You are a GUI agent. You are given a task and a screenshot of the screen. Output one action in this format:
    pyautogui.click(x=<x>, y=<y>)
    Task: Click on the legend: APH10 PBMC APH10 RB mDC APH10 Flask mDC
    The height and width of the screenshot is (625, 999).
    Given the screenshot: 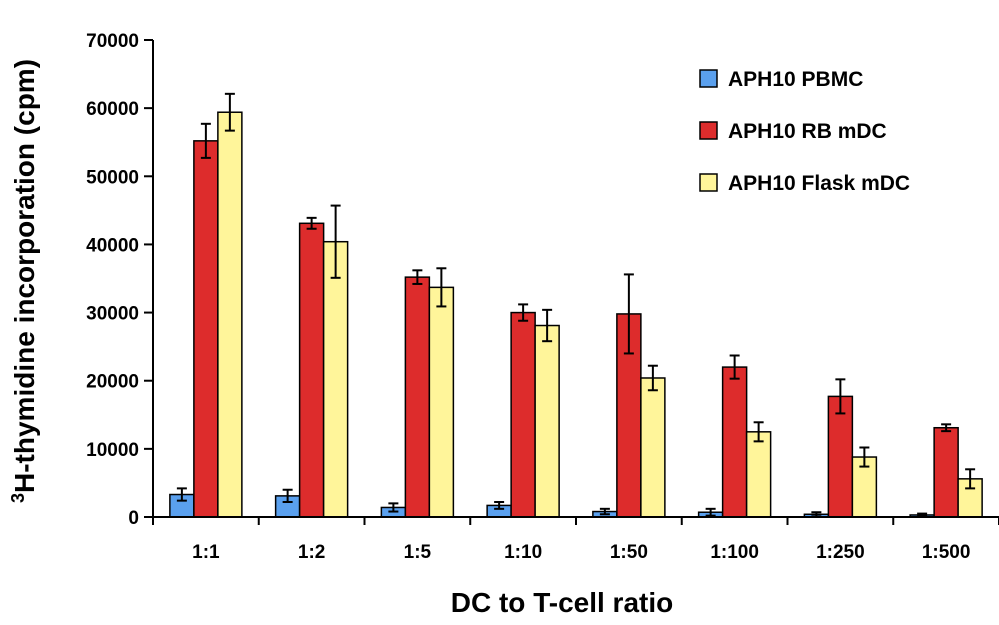 What is the action you would take?
    pyautogui.click(x=804, y=131)
    